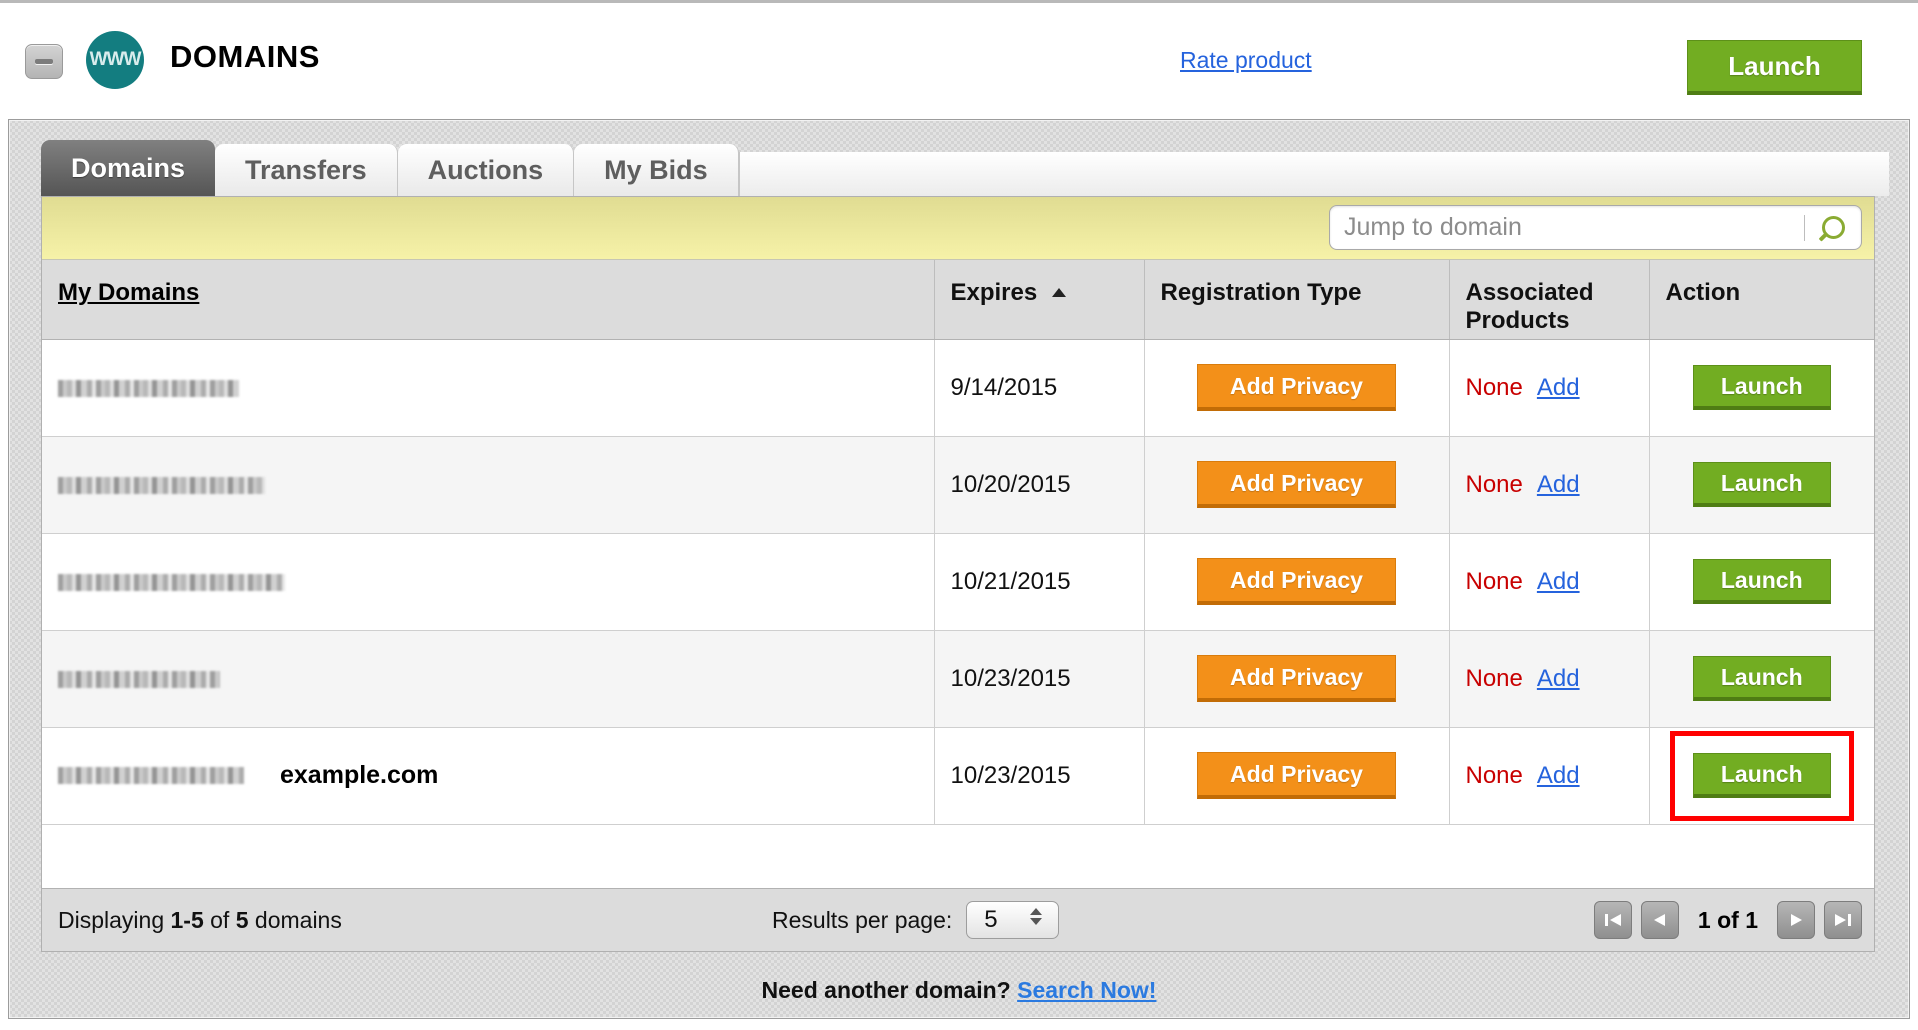 The image size is (1918, 1030). What do you see at coordinates (1567, 227) in the screenshot?
I see `search-input` at bounding box center [1567, 227].